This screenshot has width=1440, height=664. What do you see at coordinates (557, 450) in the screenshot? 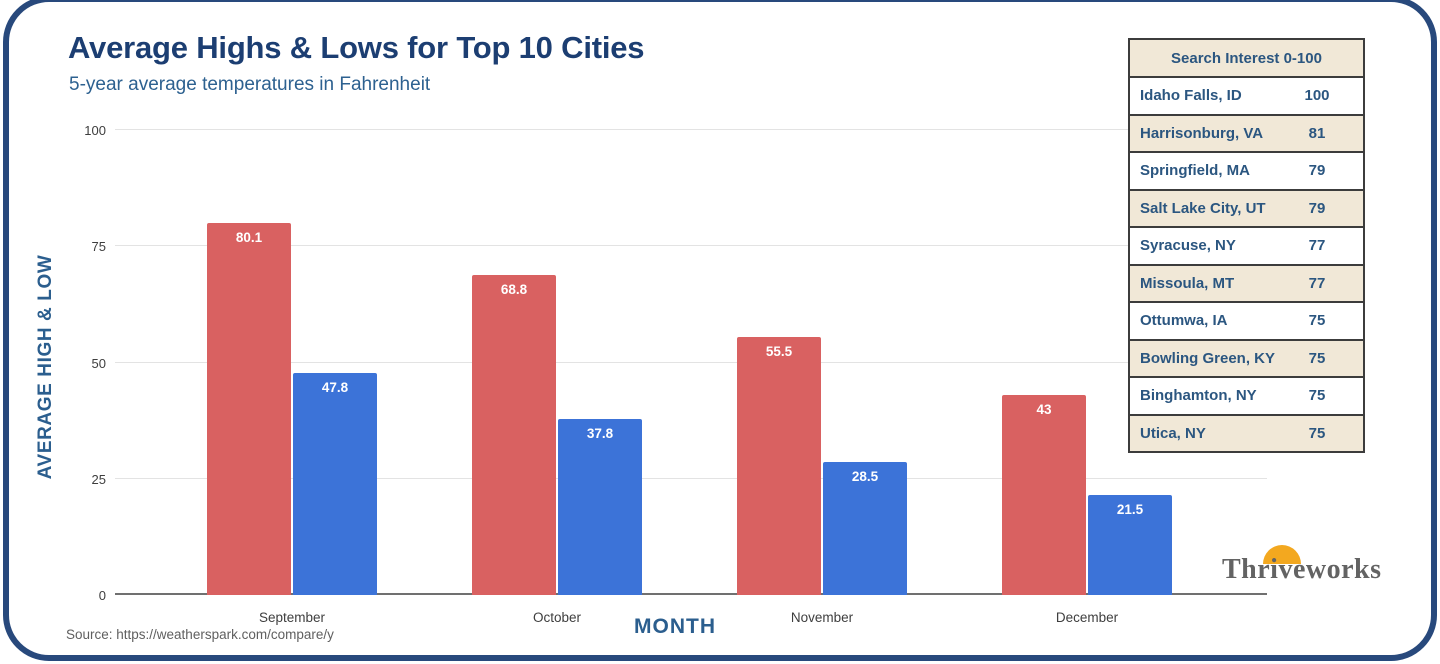
I see `bar-group-october: 68.8 37.8 October` at bounding box center [557, 450].